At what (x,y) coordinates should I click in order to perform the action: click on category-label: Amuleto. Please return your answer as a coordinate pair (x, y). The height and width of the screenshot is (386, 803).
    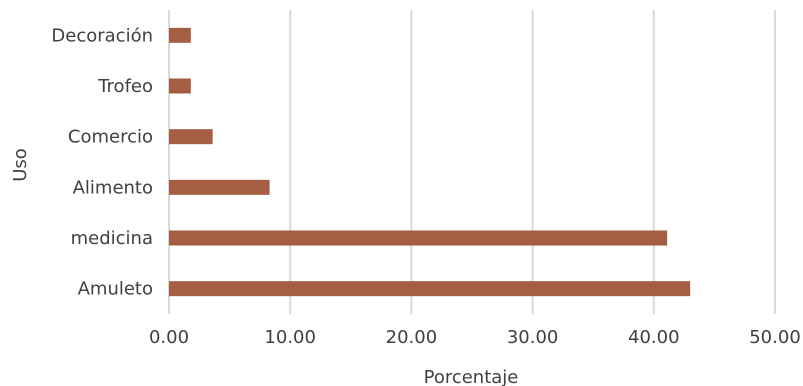
    Looking at the image, I should click on (115, 289).